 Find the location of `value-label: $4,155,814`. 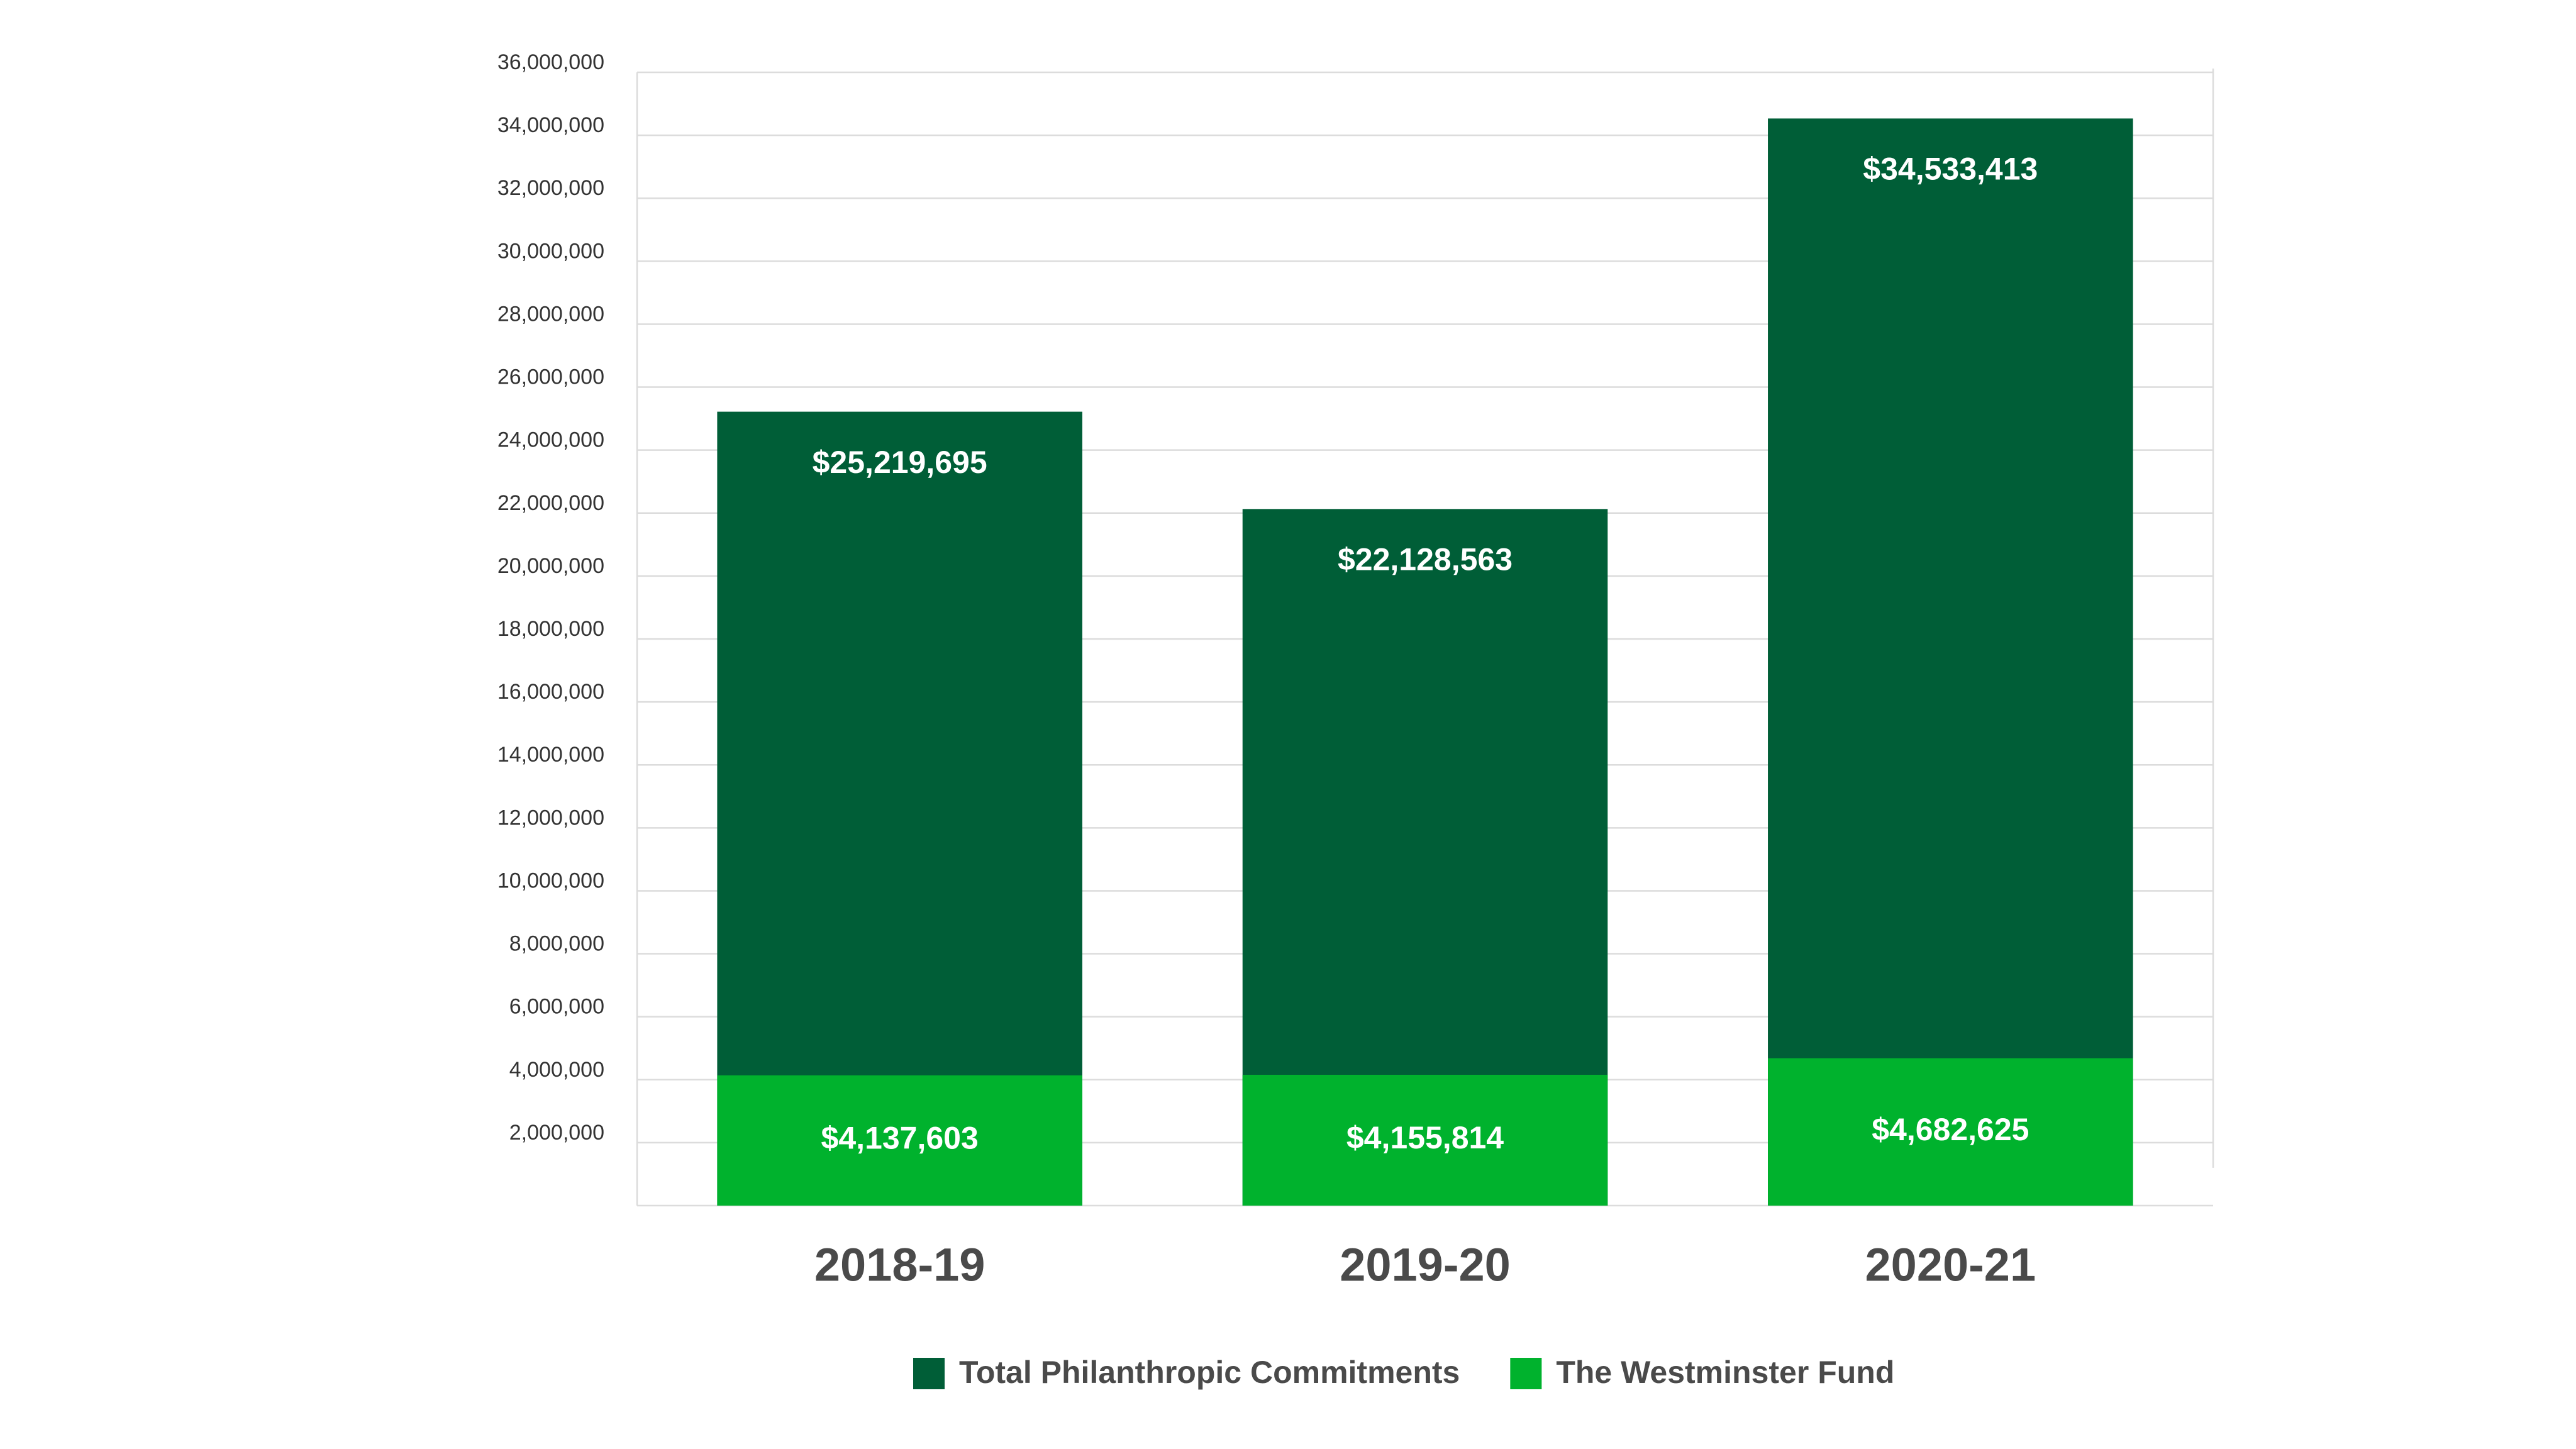

value-label: $4,155,814 is located at coordinates (1425, 1137).